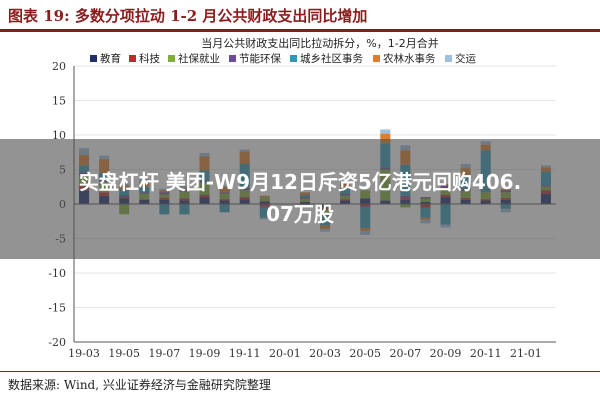  Describe the element at coordinates (486, 353) in the screenshot. I see `x-tick-10: 20-11` at that location.